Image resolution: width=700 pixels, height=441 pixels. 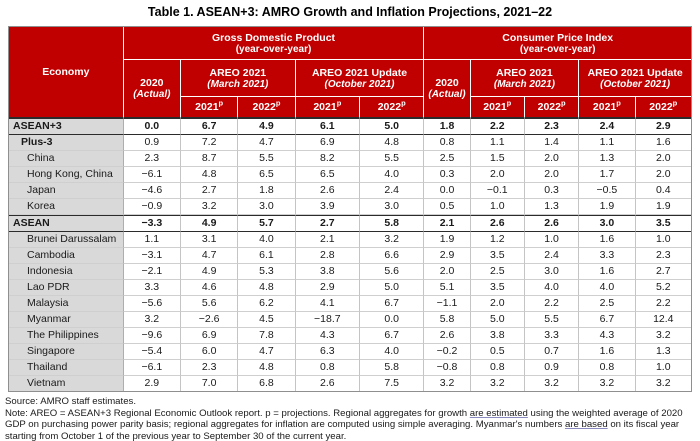 What do you see at coordinates (152, 352) in the screenshot?
I see `value-cell: −5.4` at bounding box center [152, 352].